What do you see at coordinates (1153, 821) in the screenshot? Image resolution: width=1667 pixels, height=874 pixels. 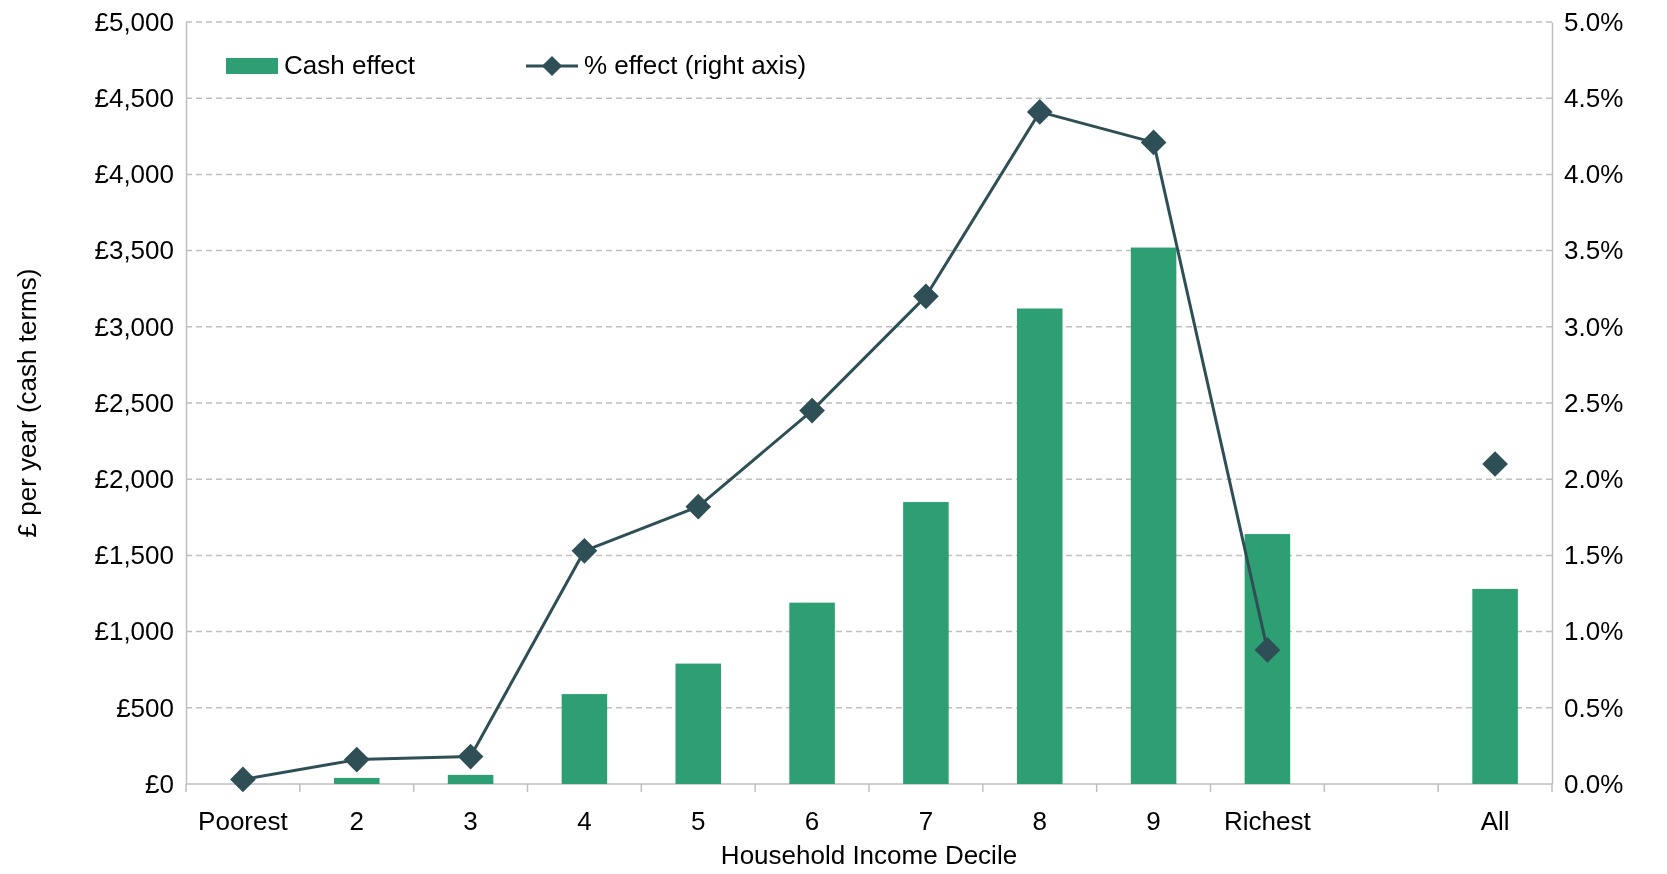 I see `x-tick-label: 9` at bounding box center [1153, 821].